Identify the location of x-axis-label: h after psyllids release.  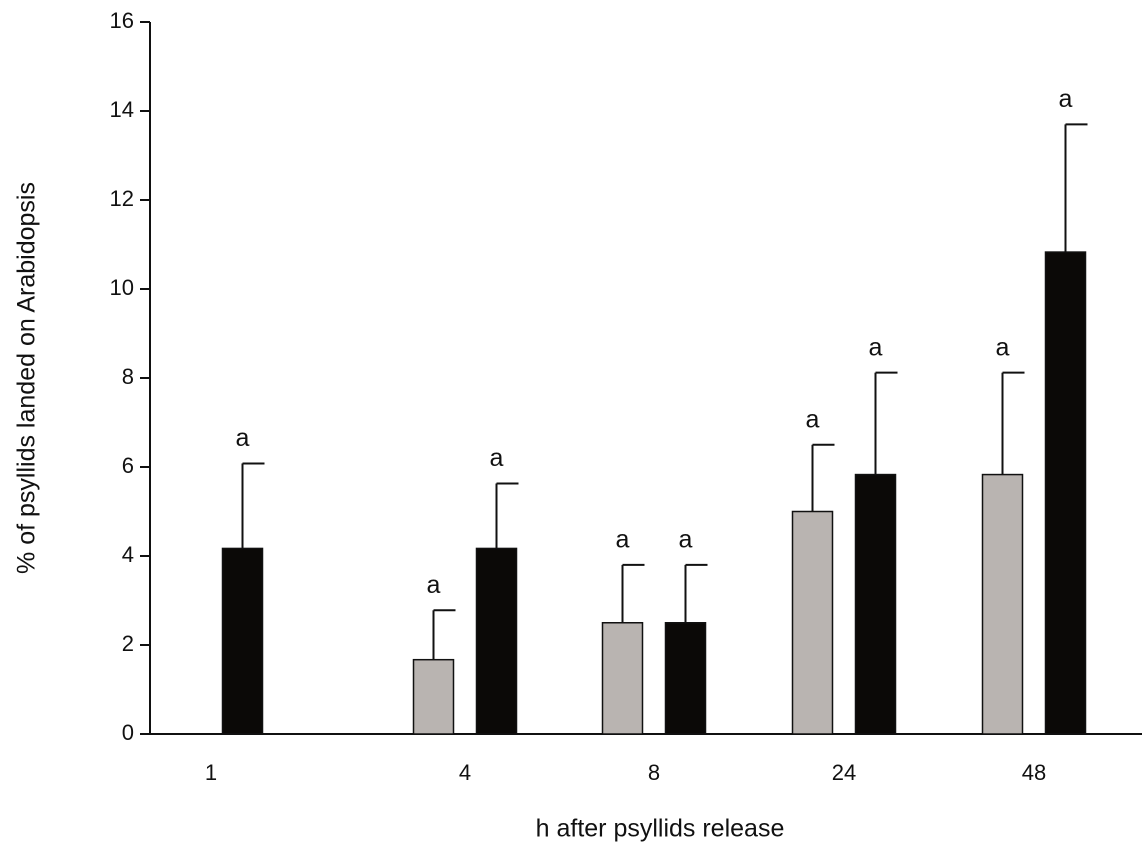
(660, 829).